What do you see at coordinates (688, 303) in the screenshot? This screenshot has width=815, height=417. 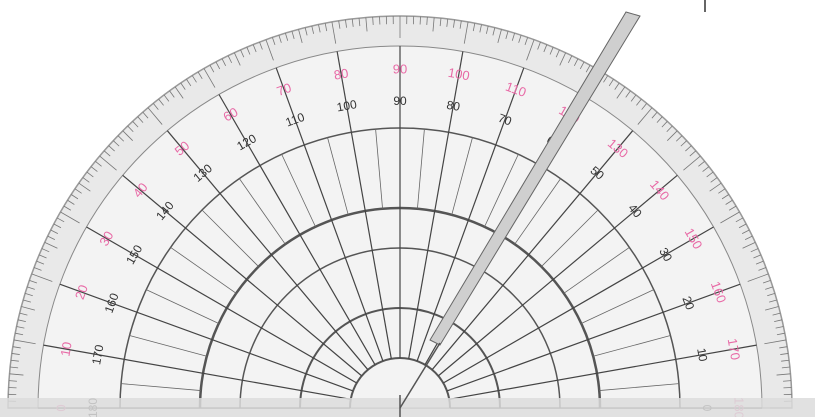 I see `scale-label: 20` at bounding box center [688, 303].